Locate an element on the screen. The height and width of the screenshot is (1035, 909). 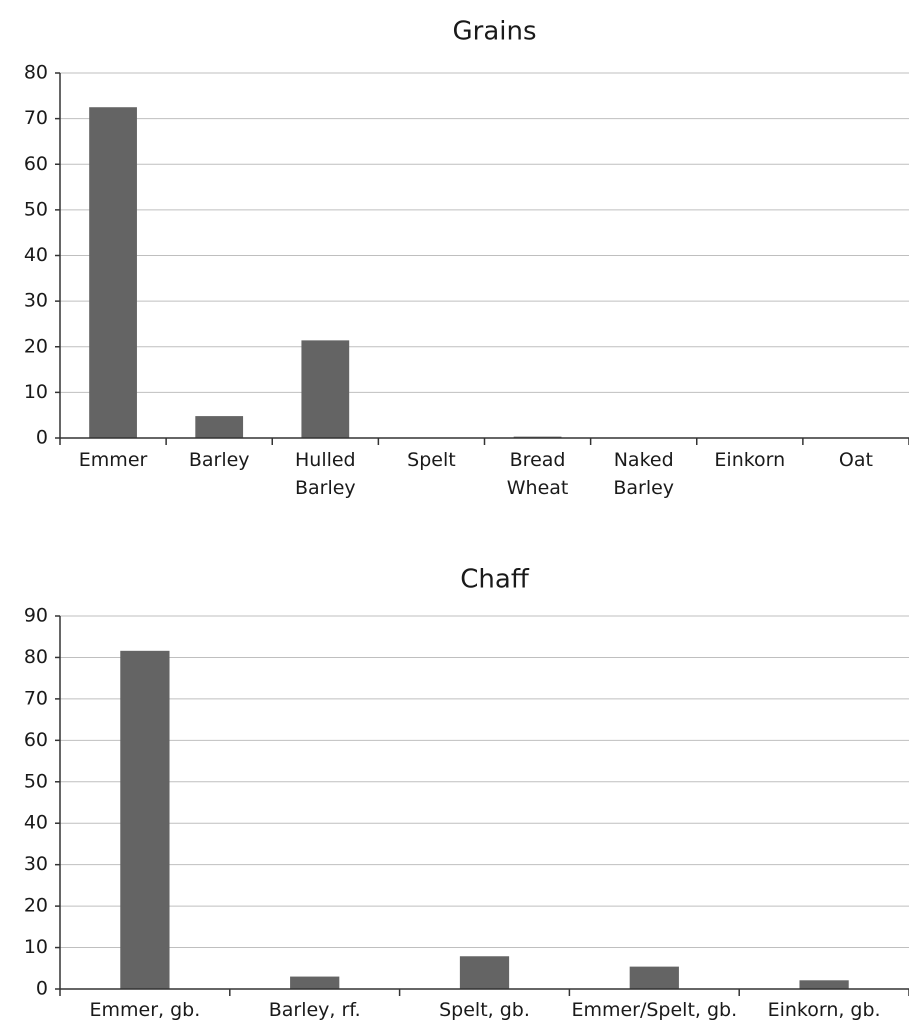
x-category-label-line: Einkorn is located at coordinates (749, 460).